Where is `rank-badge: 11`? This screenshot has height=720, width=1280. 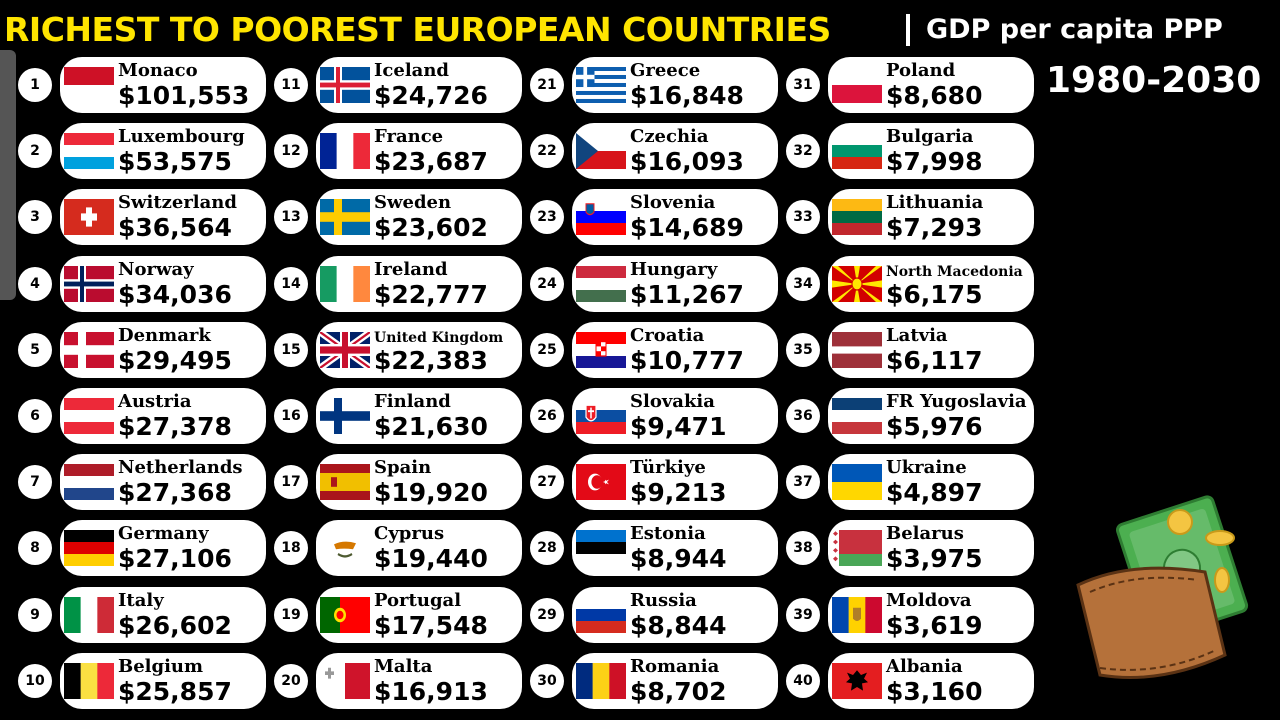 rank-badge: 11 is located at coordinates (291, 85).